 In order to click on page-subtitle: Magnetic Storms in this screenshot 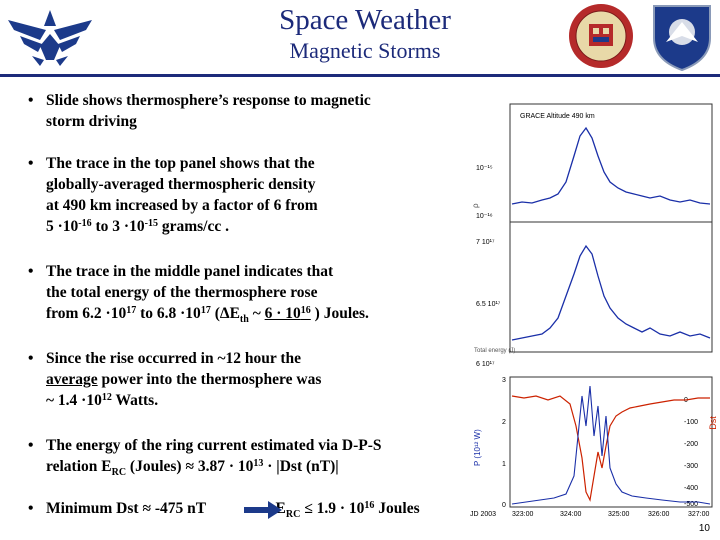, I will do `click(365, 50)`.